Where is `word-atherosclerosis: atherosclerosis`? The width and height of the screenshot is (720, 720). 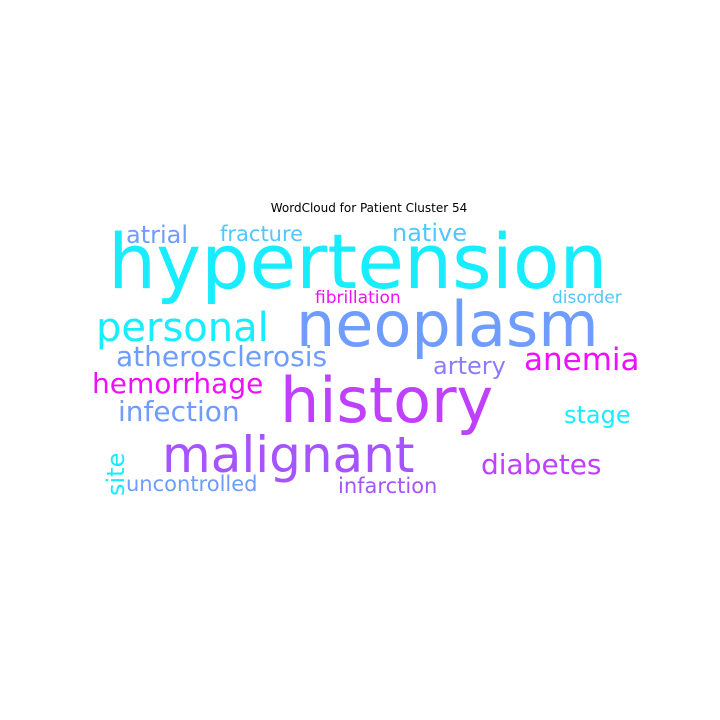 word-atherosclerosis: atherosclerosis is located at coordinates (222, 356).